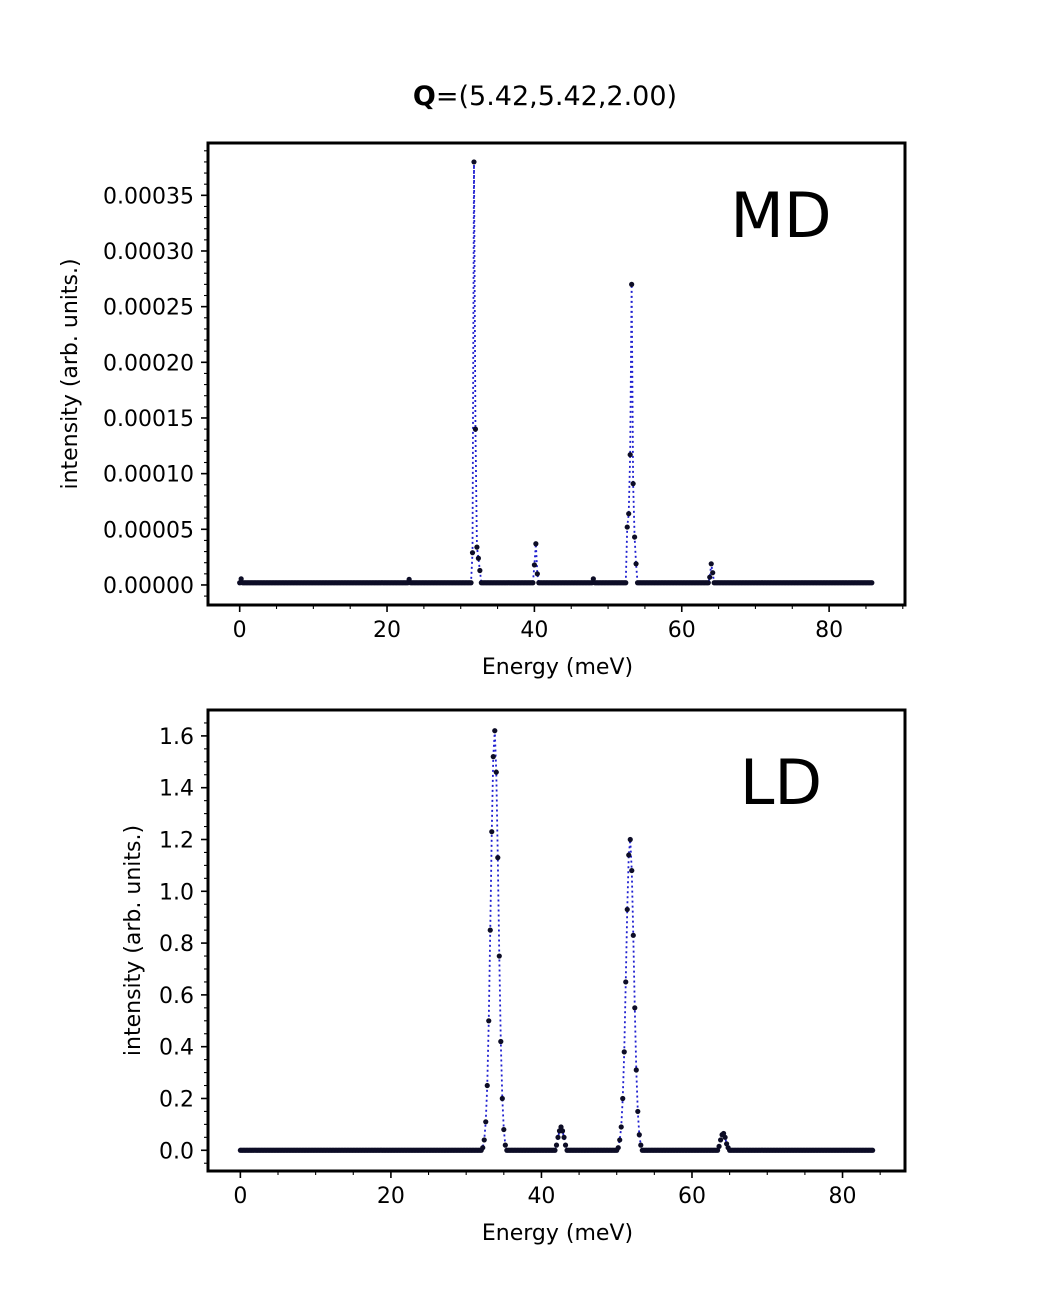  Describe the element at coordinates (176, 1151) in the screenshot. I see `ld-y-tick-label: 0.0` at that location.